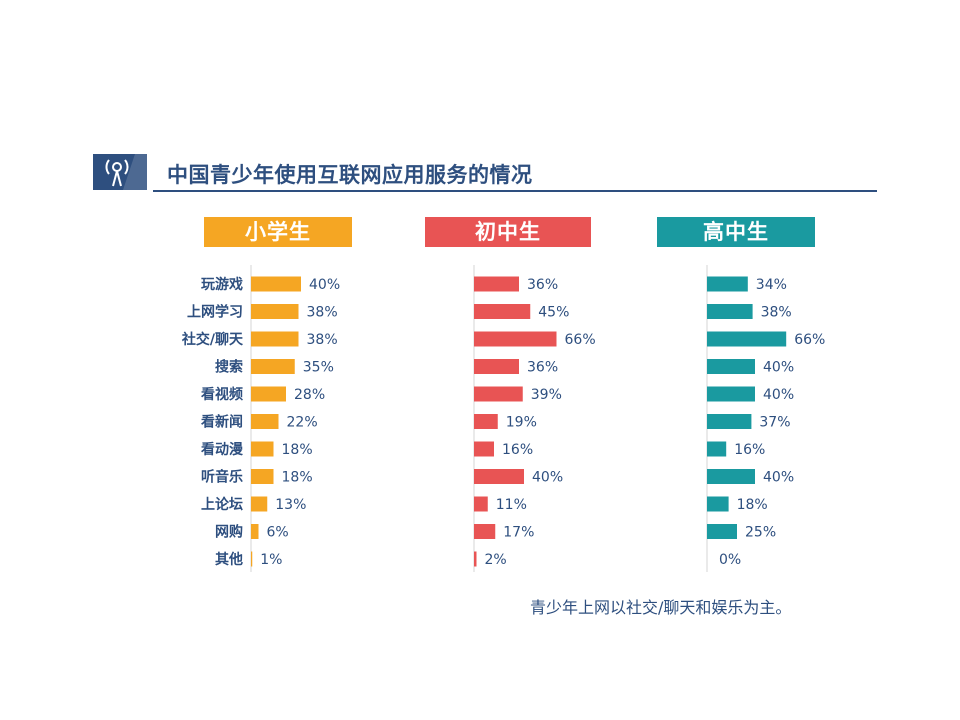  What do you see at coordinates (222, 284) in the screenshot?
I see `category-label: 玩游戏` at bounding box center [222, 284].